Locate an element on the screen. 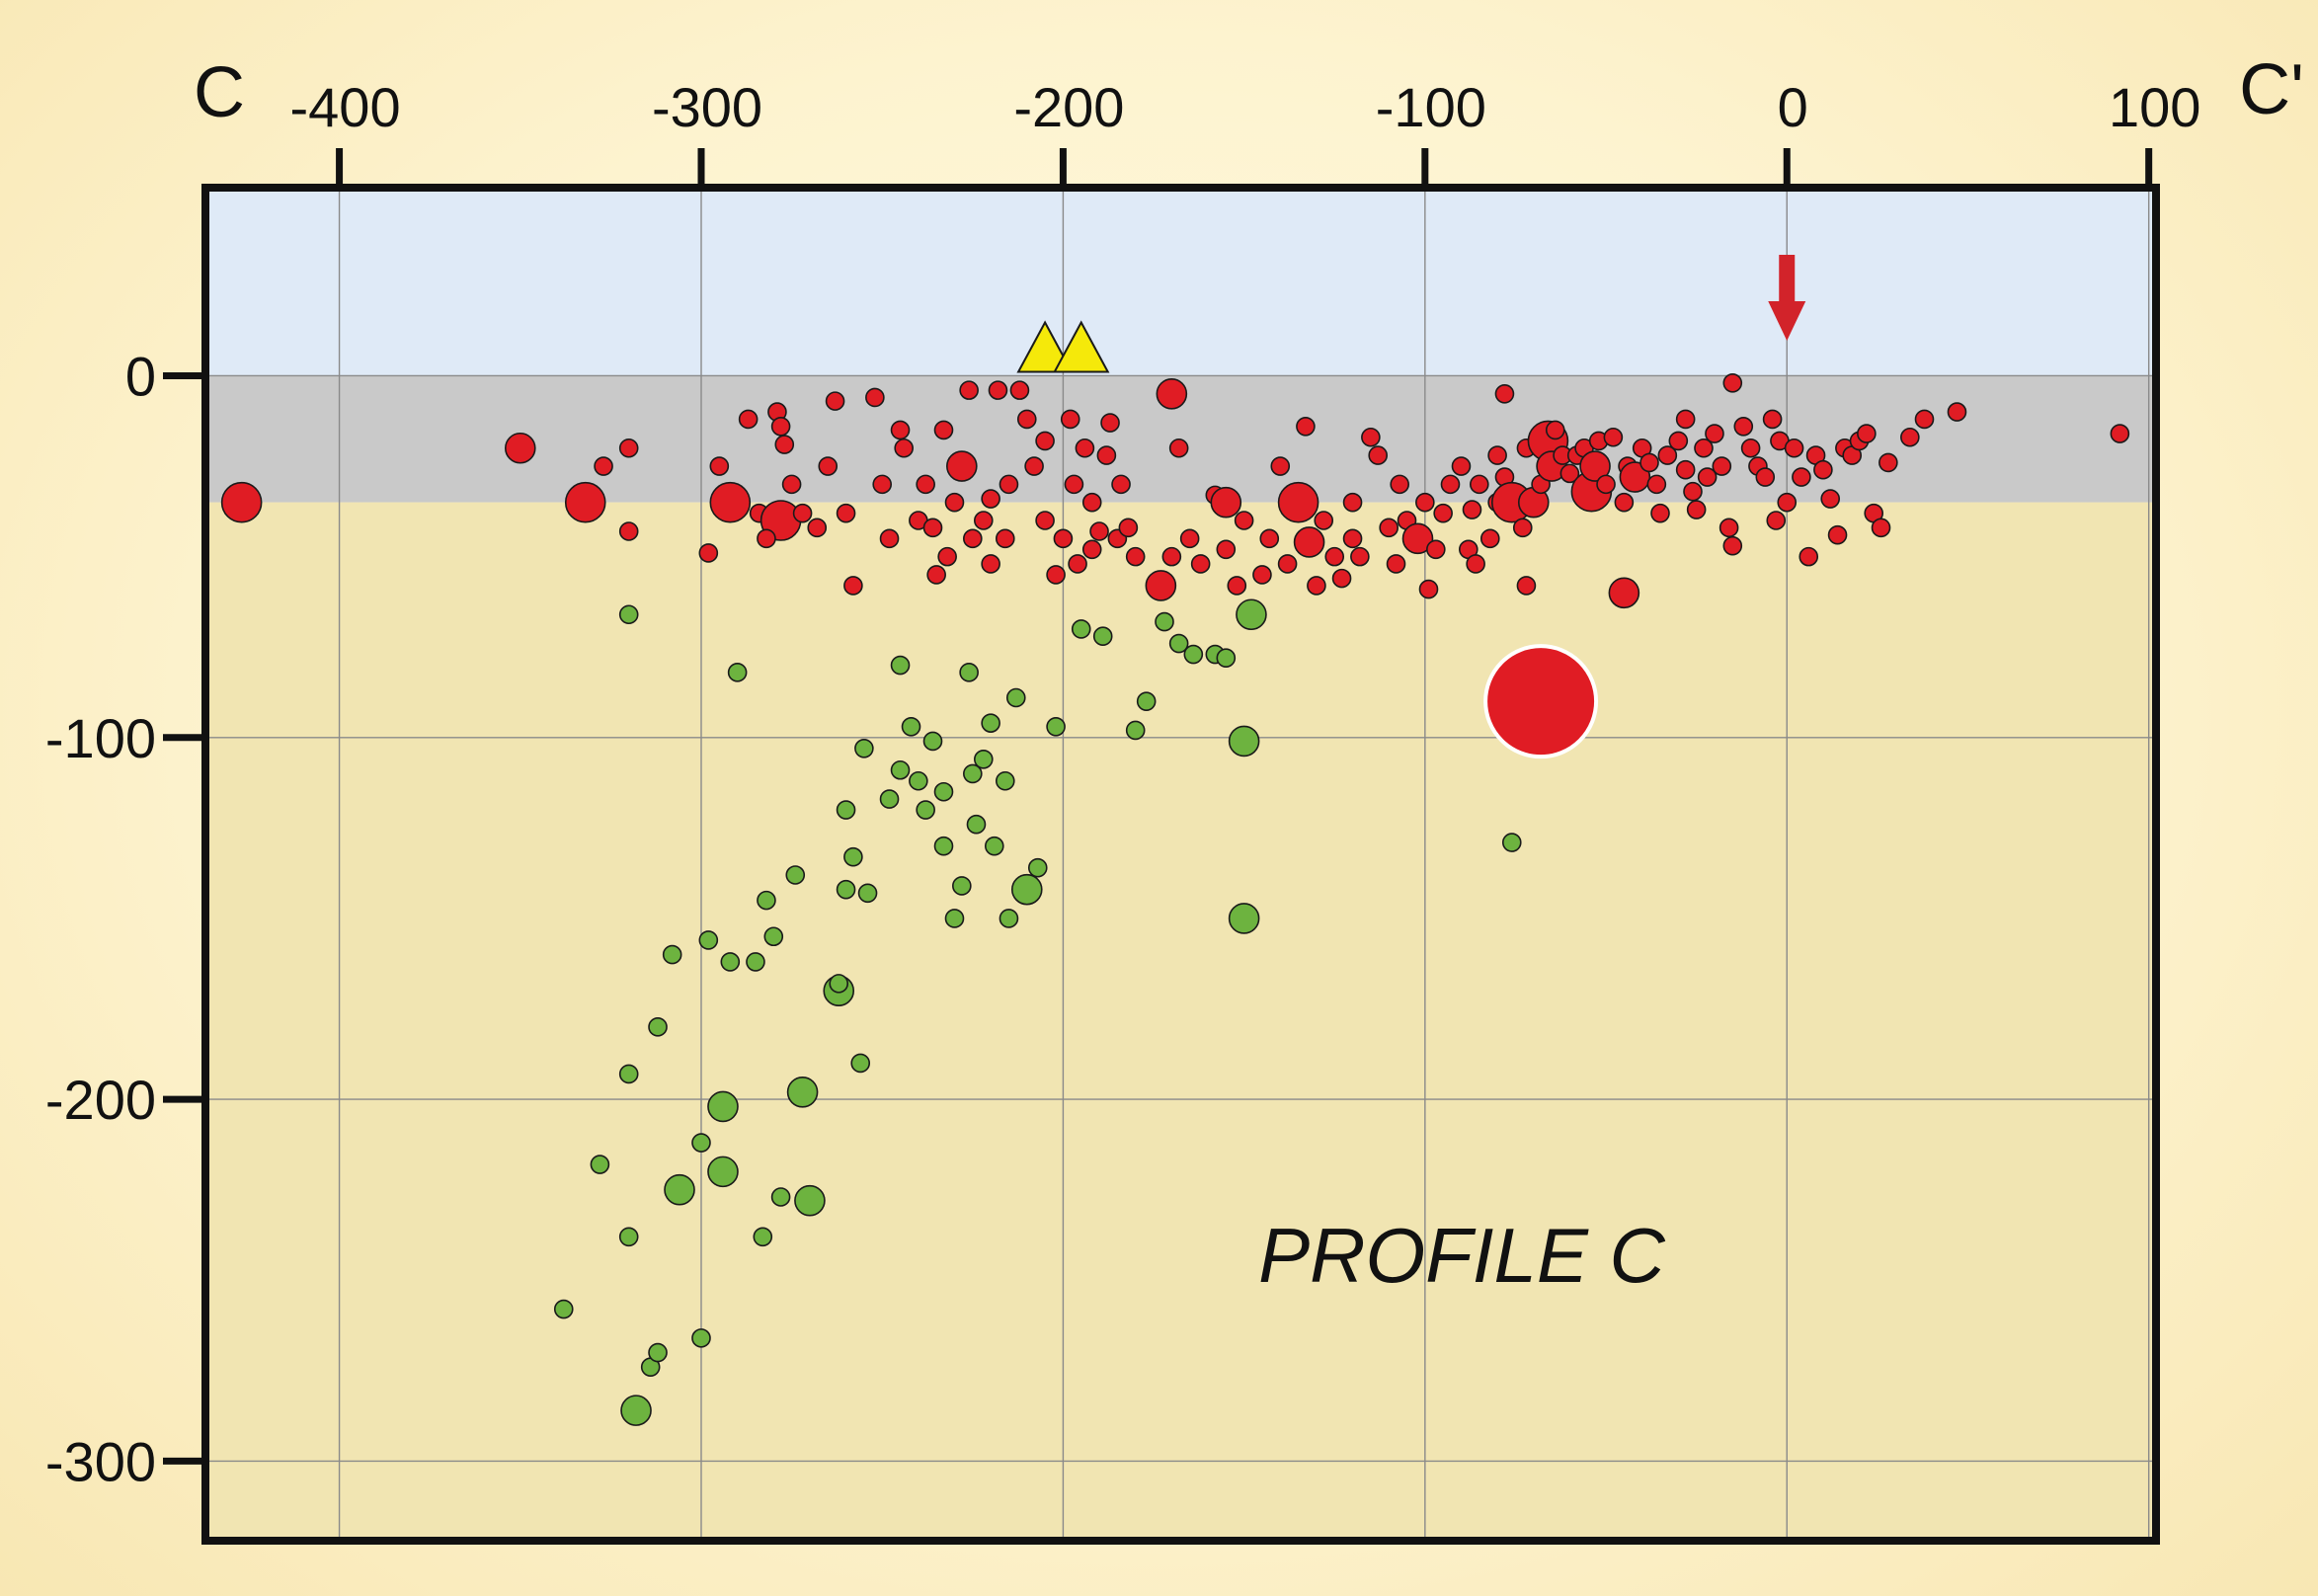  end-label-right: C' is located at coordinates (2272, 89).